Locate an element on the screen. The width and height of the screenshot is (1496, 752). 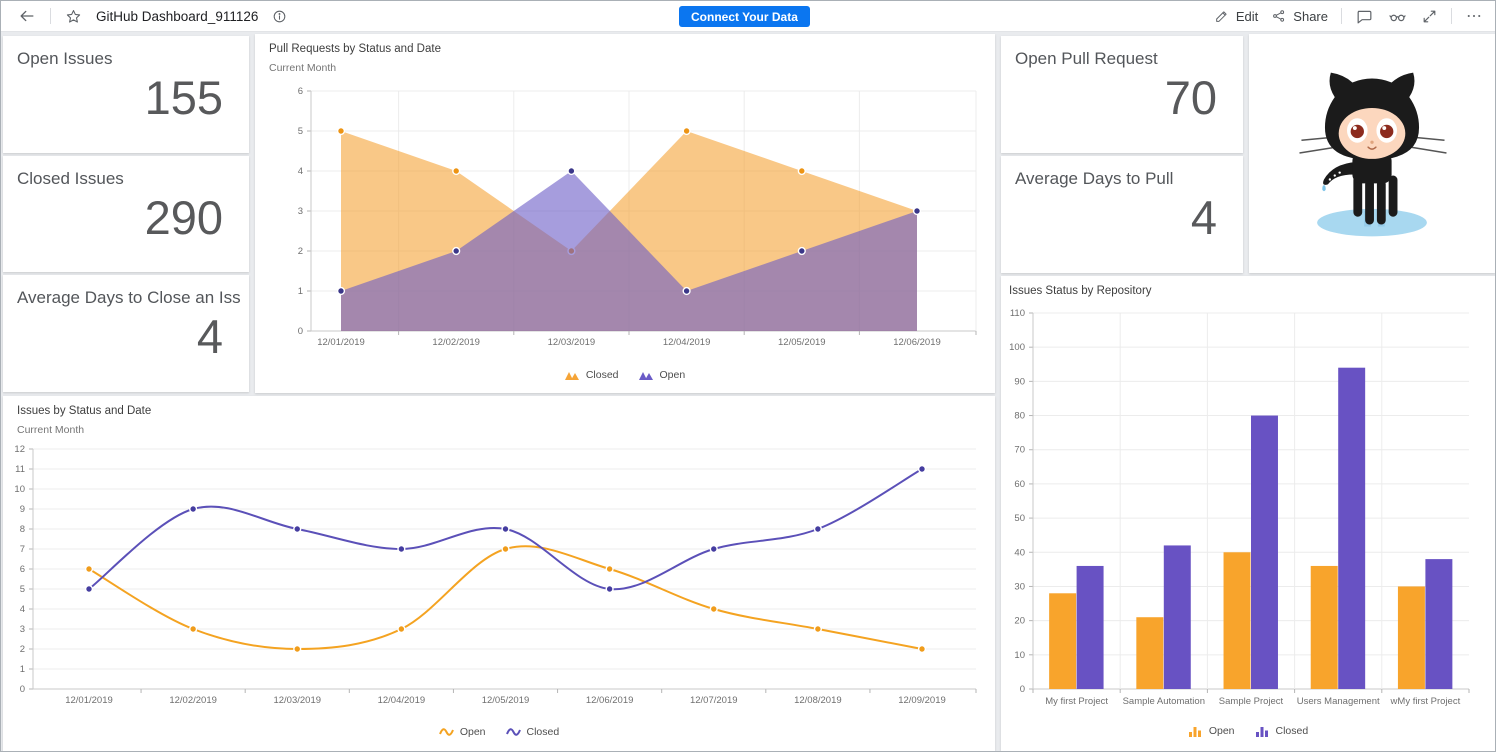
kpi-card-average-days-to-close: Average Days to Close an Iss 4 is located at coordinates (126, 333).